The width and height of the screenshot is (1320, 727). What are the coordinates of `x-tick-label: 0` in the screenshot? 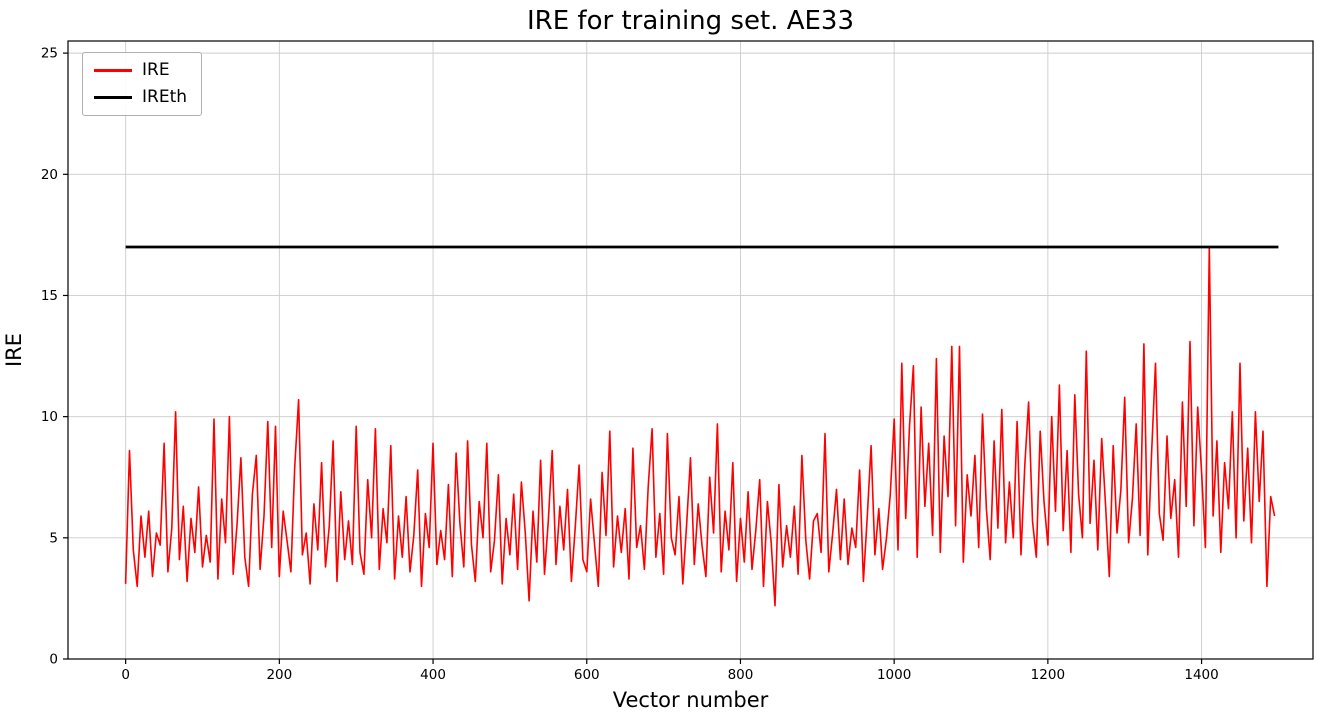 It's located at (125, 675).